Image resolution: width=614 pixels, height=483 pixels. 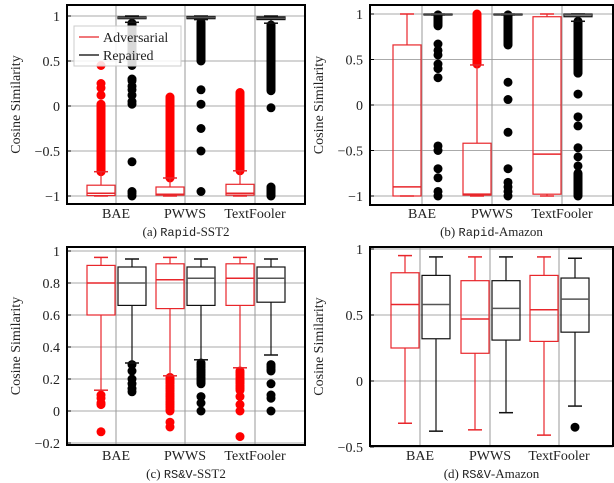 I want to click on legend-label: Repaired, so click(x=128, y=56).